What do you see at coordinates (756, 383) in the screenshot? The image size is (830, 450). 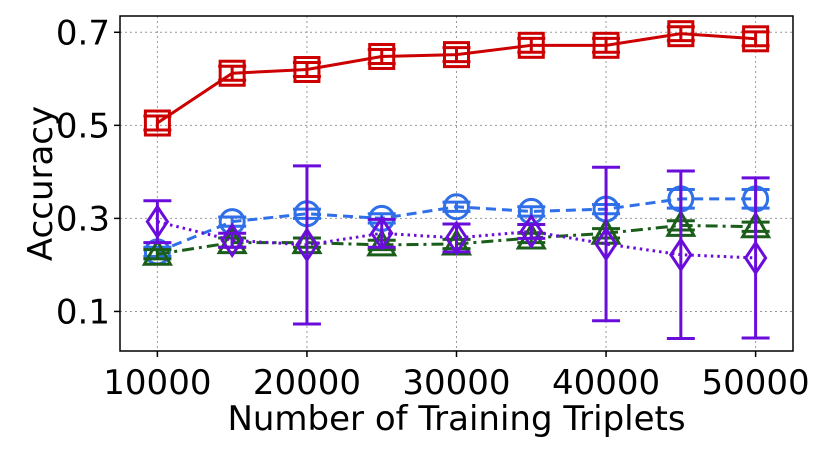 I see `x-tick-label: 50000` at bounding box center [756, 383].